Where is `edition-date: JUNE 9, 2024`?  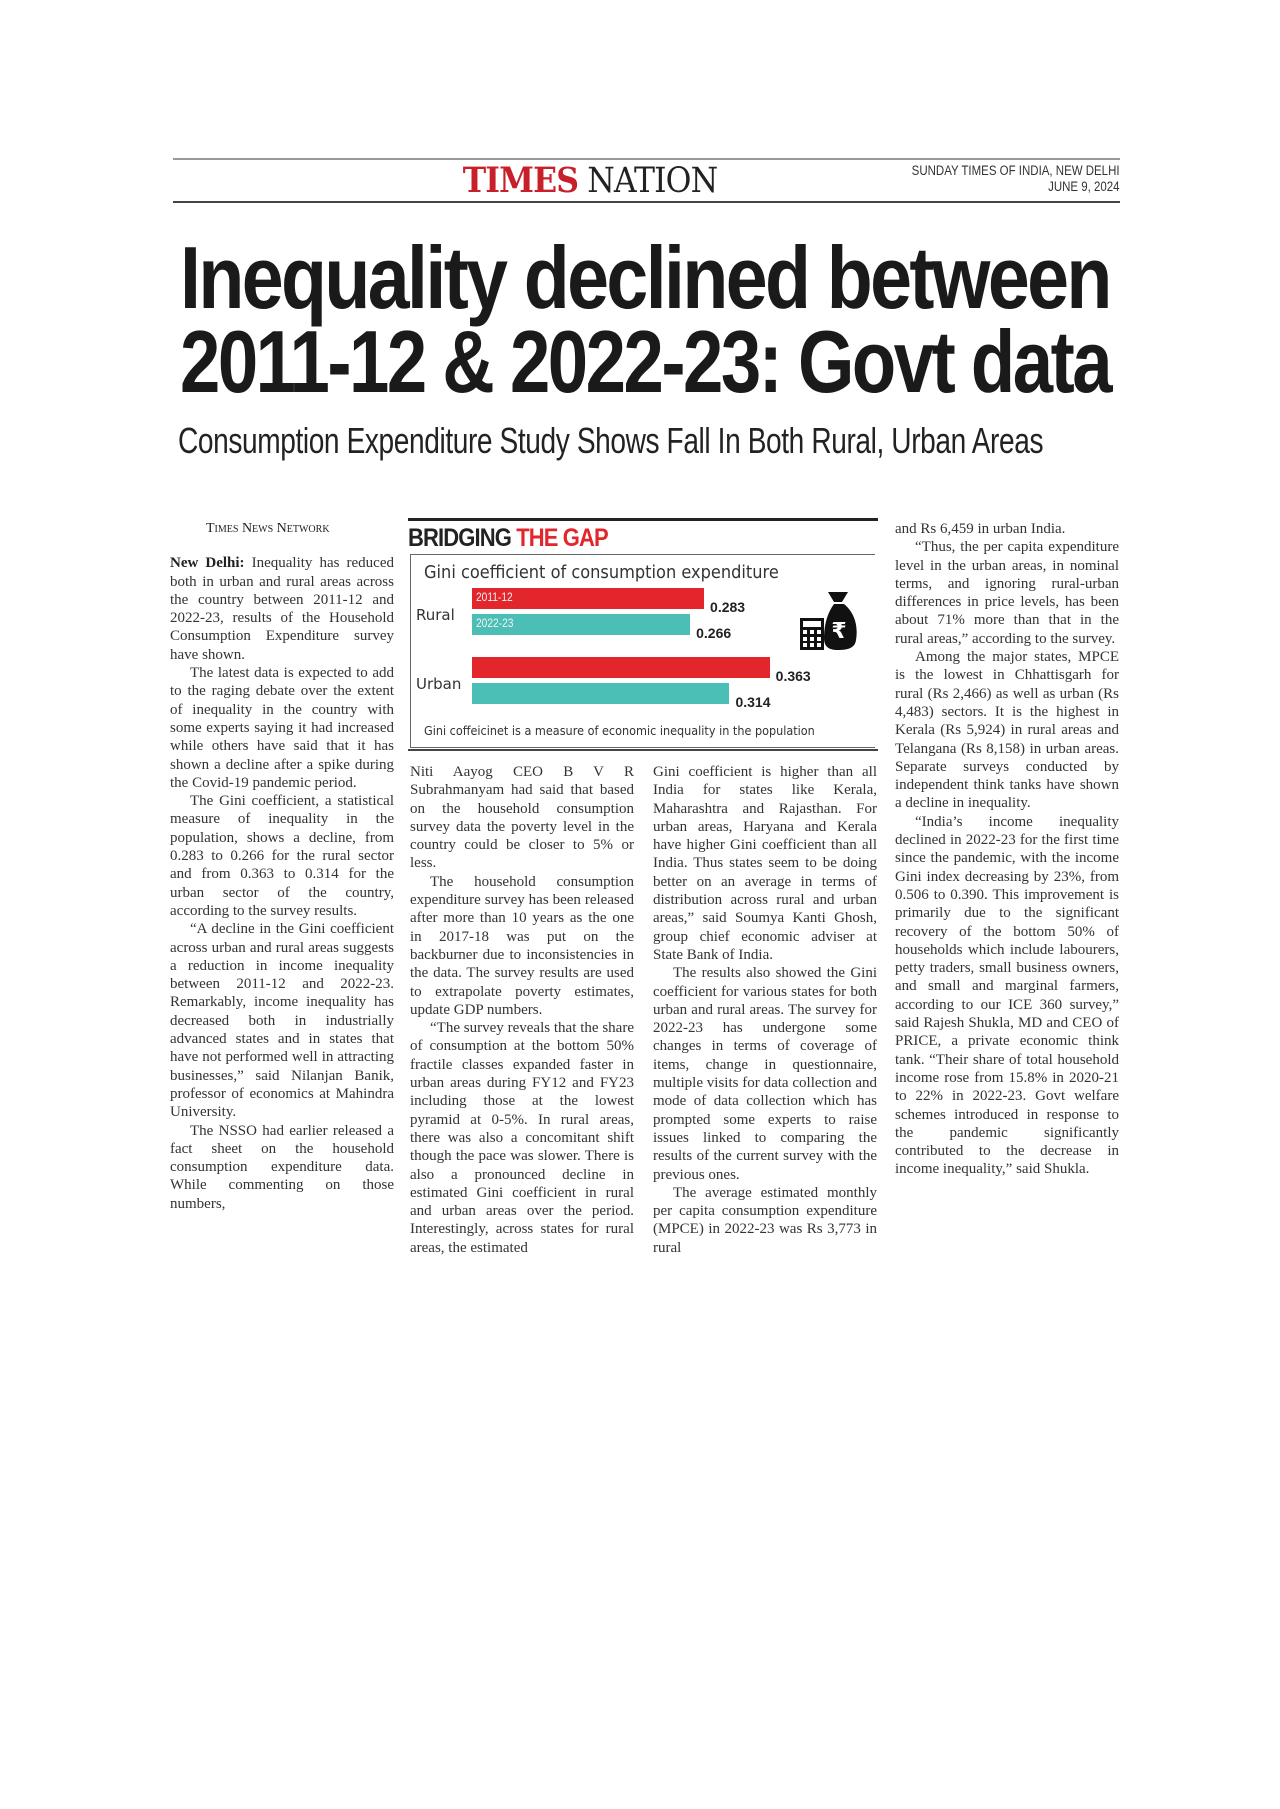
edition-date: JUNE 9, 2024 is located at coordinates (1084, 186).